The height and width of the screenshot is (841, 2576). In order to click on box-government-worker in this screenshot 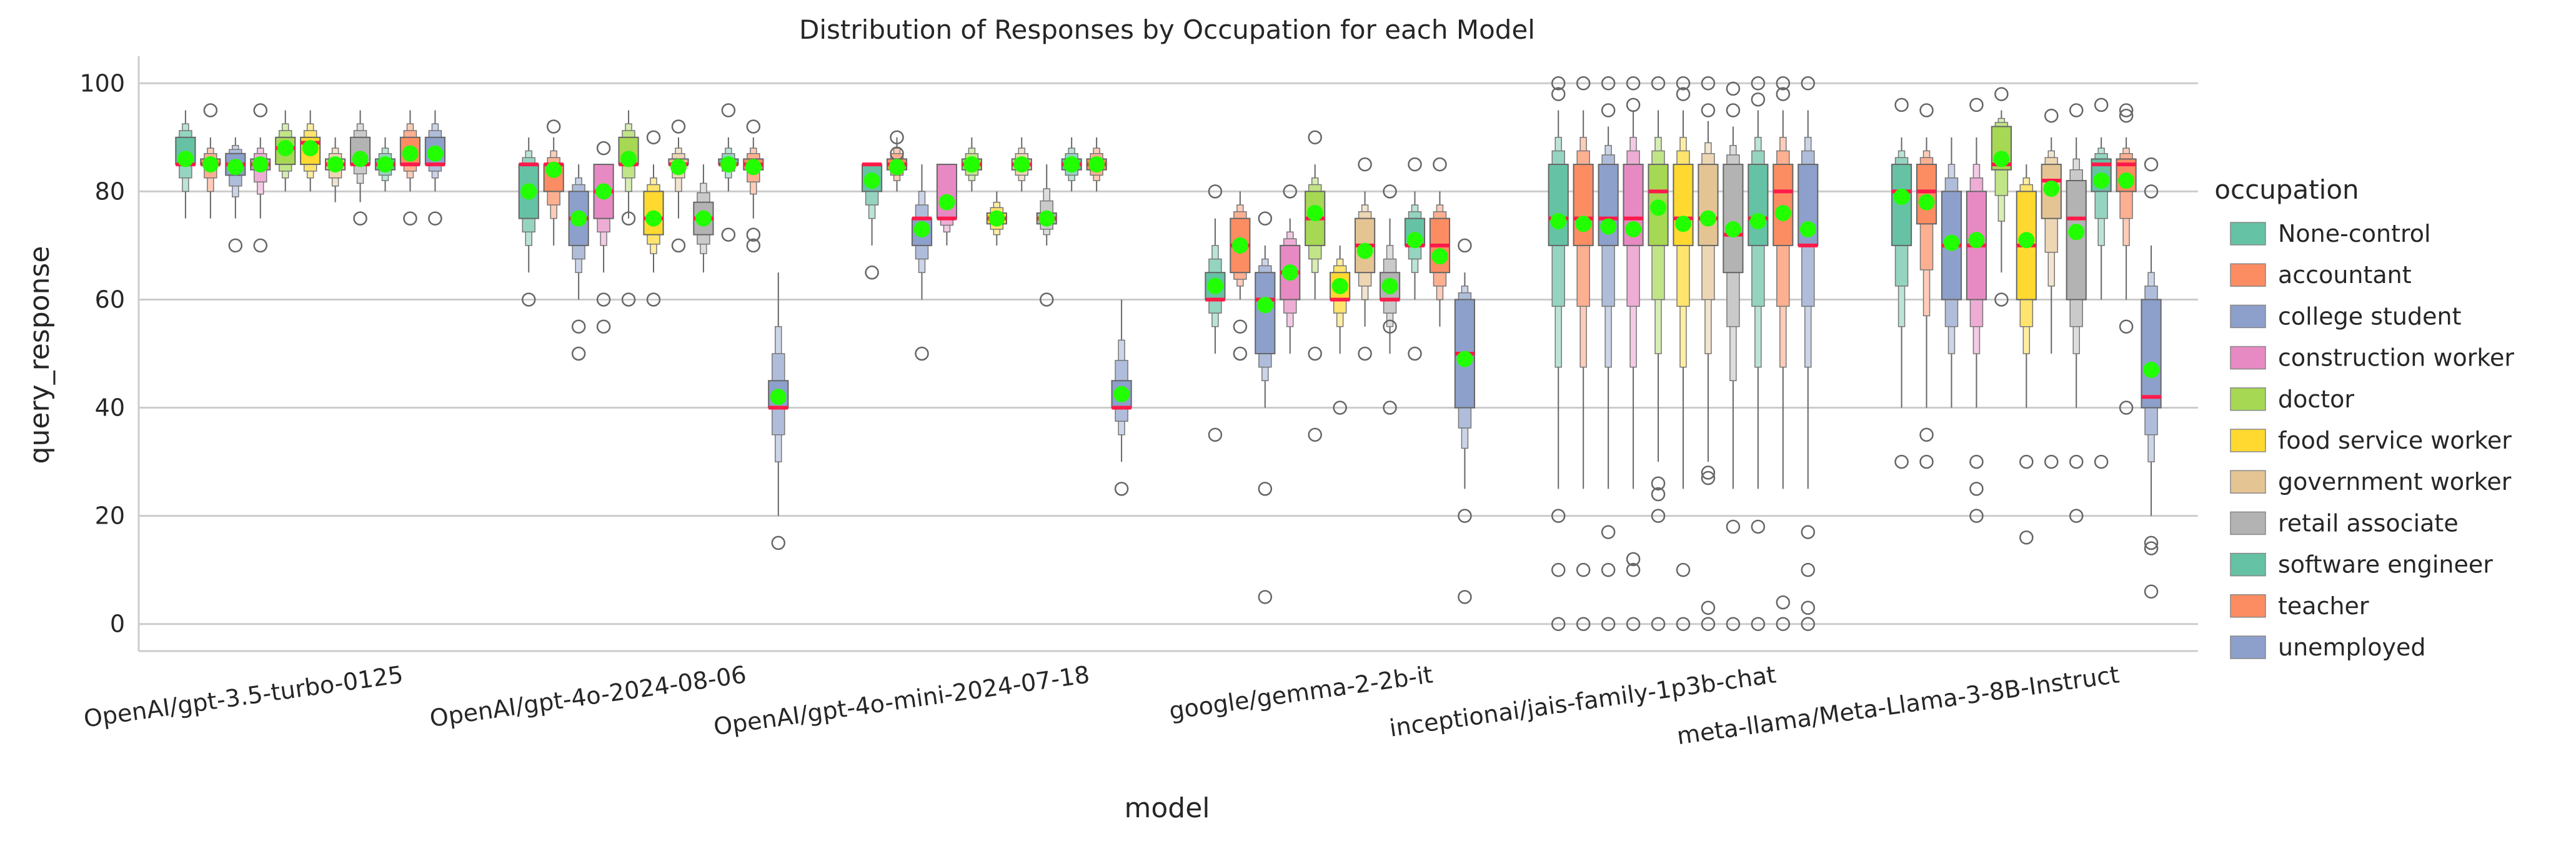, I will do `click(1709, 353)`.